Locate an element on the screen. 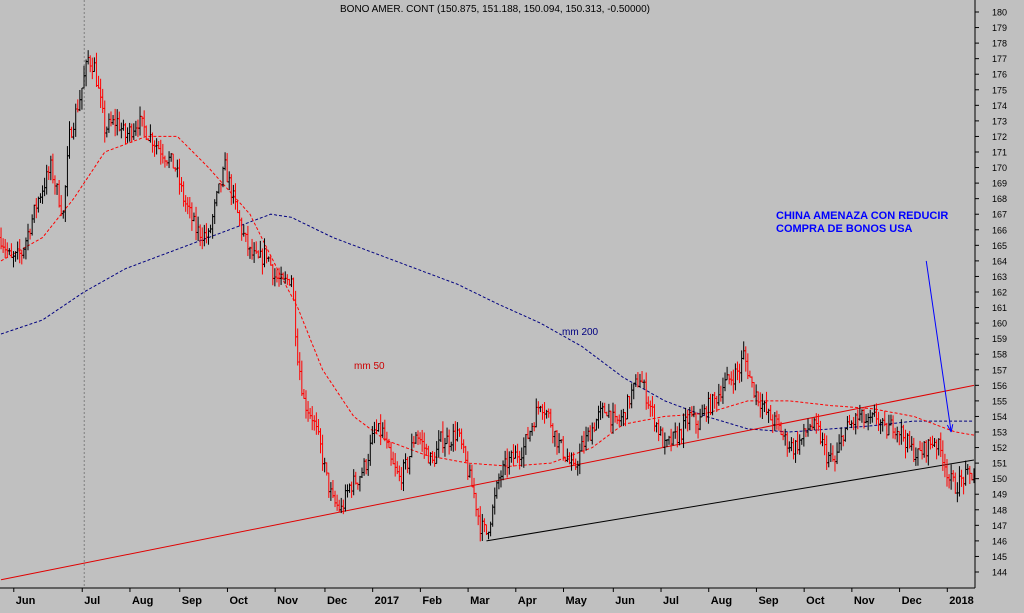 The image size is (1024, 613). y-tick-label: 159 is located at coordinates (999, 339).